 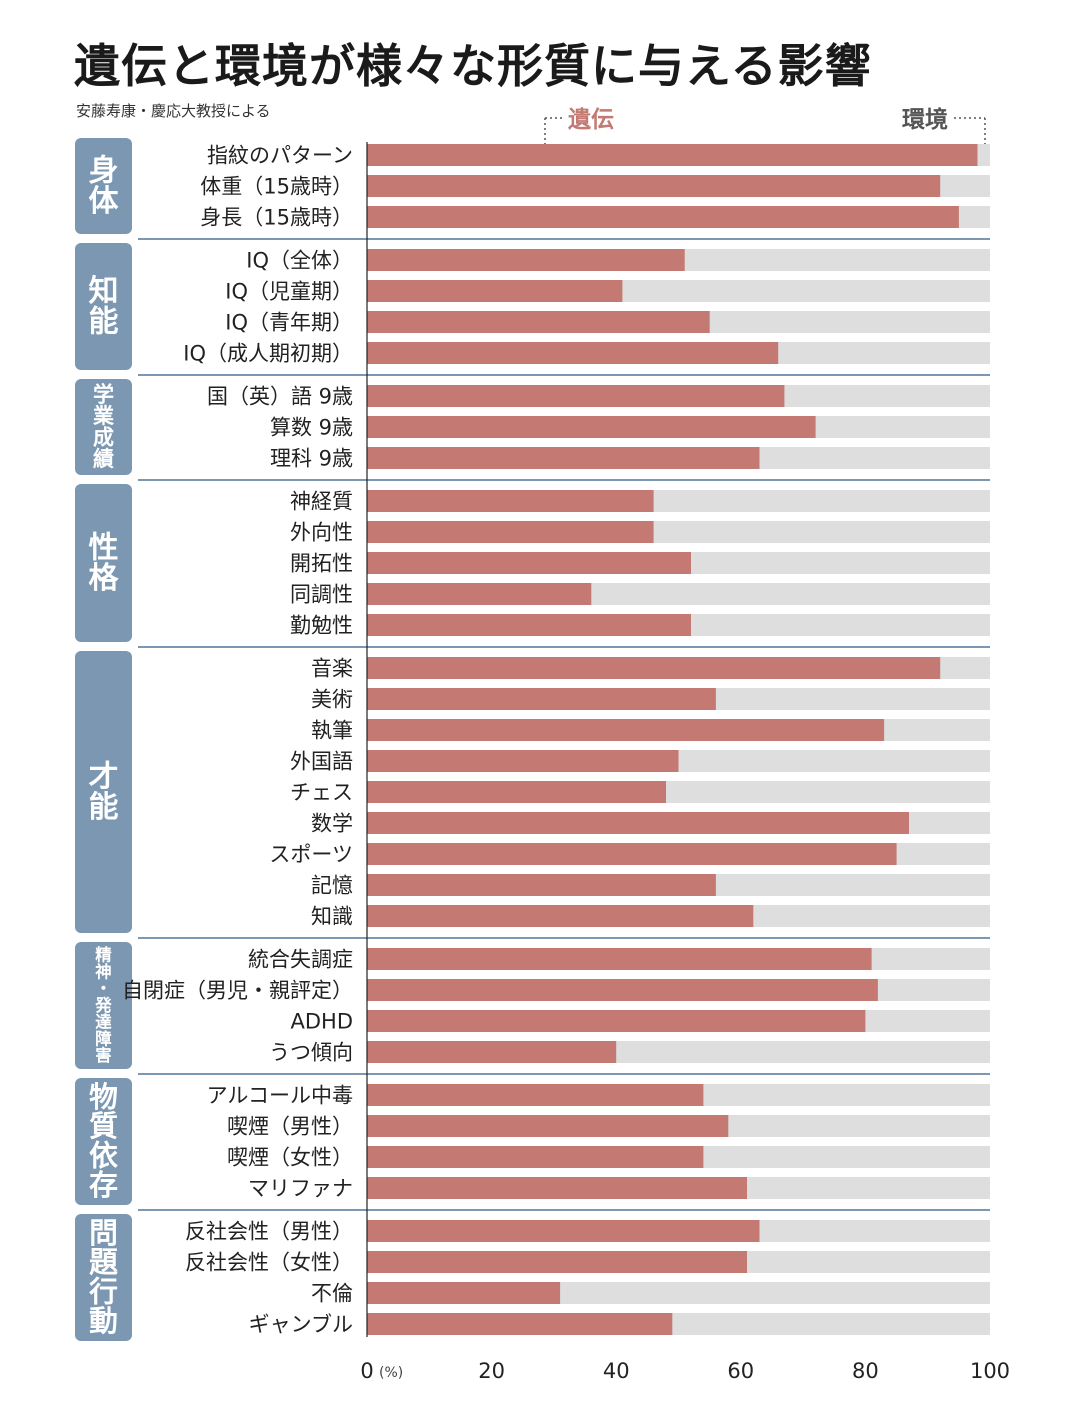 What do you see at coordinates (173, 111) in the screenshot?
I see `source-note: 安藤寿康・慶応大教授による` at bounding box center [173, 111].